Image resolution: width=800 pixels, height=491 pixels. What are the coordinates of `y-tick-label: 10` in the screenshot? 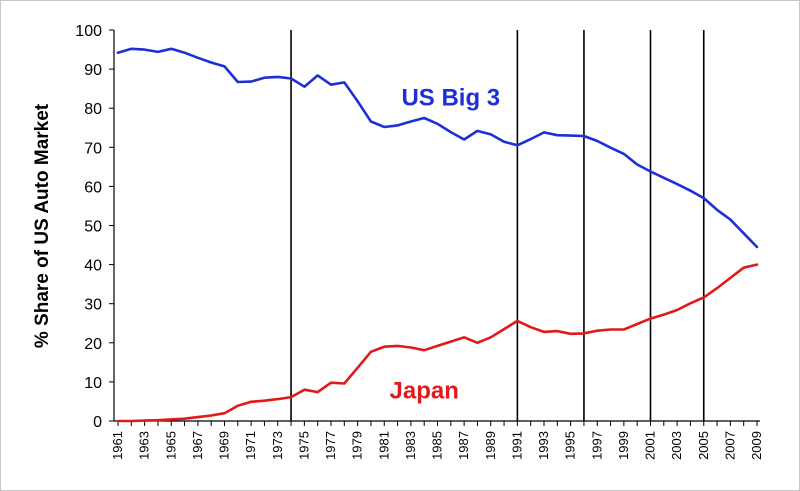 It's located at (93, 383).